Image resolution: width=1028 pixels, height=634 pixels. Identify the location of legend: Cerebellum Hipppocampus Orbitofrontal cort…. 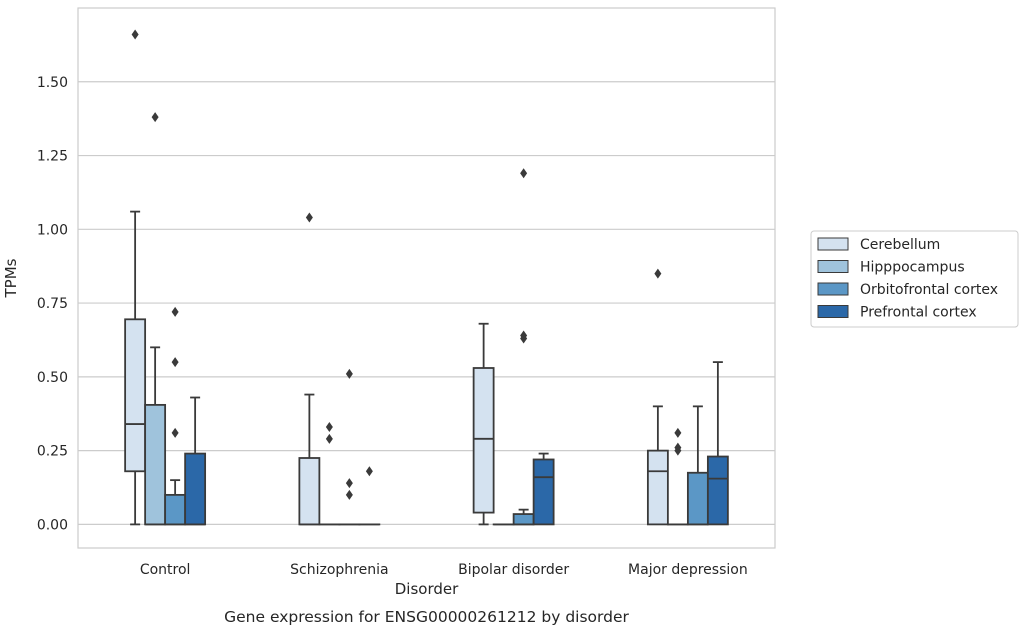
(914, 279).